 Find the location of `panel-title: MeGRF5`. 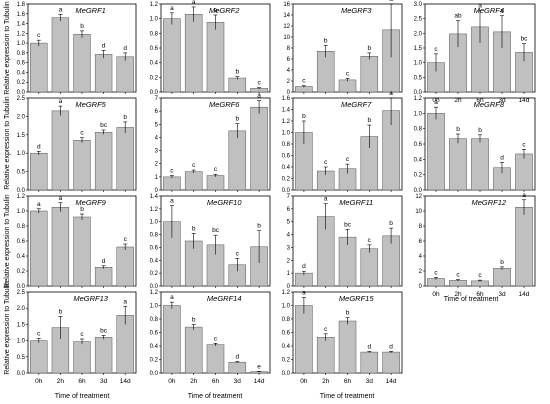

panel-title: MeGRF5 is located at coordinates (90, 104).